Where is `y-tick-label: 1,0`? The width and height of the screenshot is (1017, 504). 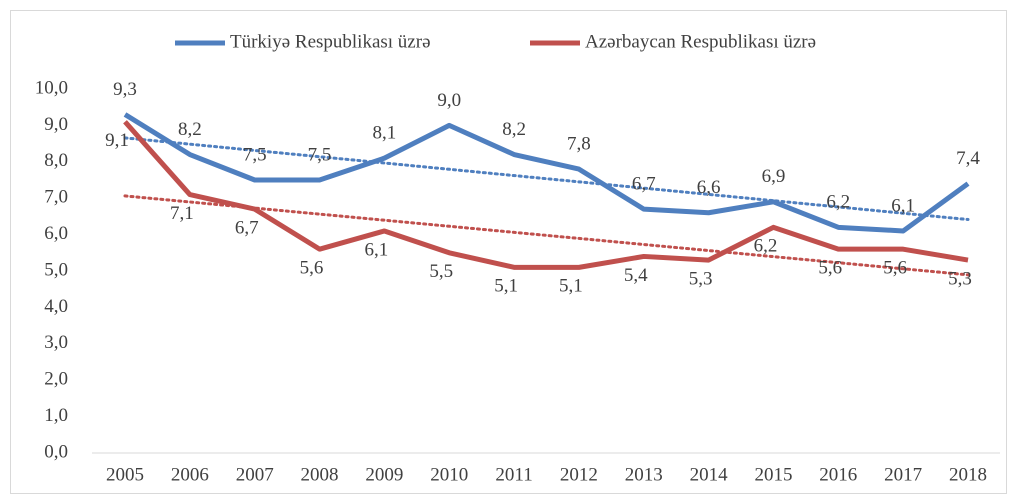 y-tick-label: 1,0 is located at coordinates (56, 415).